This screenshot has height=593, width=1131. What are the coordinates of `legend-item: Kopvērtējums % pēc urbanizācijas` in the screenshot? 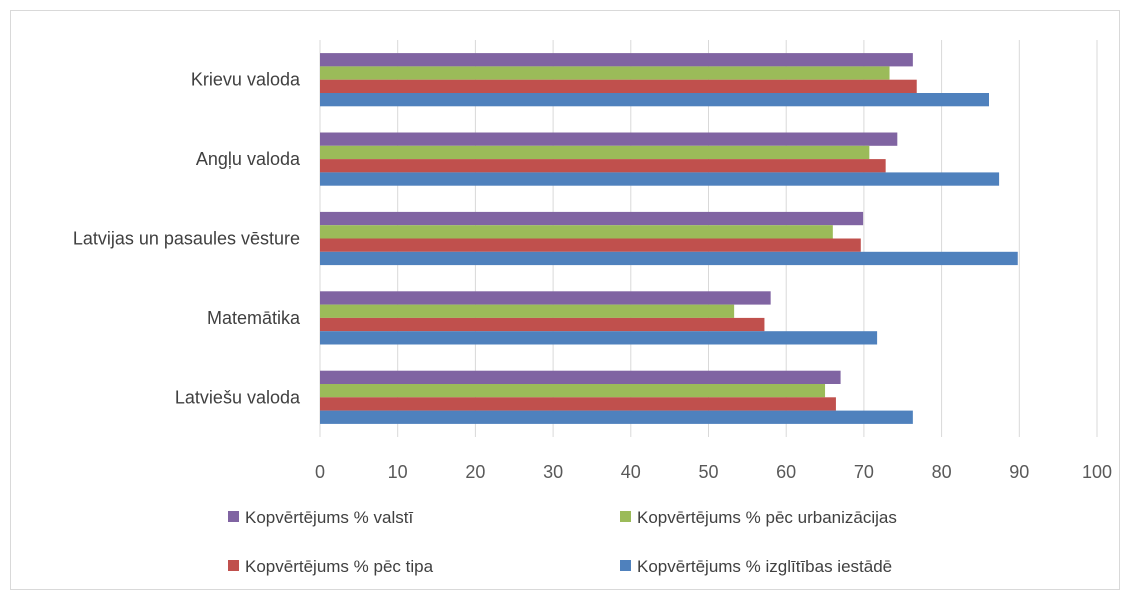 It's located at (758, 517).